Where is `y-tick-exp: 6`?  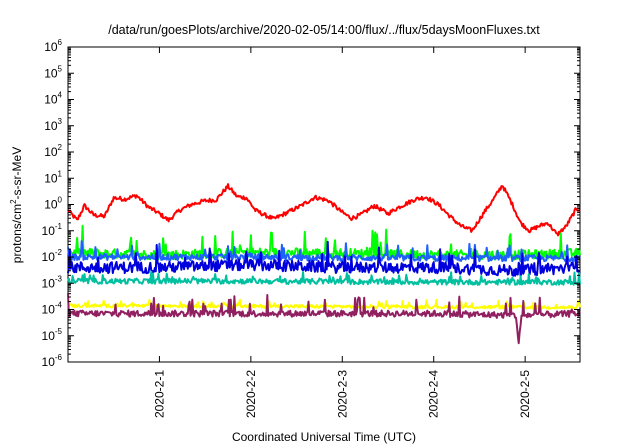 y-tick-exp: 6 is located at coordinates (60, 42).